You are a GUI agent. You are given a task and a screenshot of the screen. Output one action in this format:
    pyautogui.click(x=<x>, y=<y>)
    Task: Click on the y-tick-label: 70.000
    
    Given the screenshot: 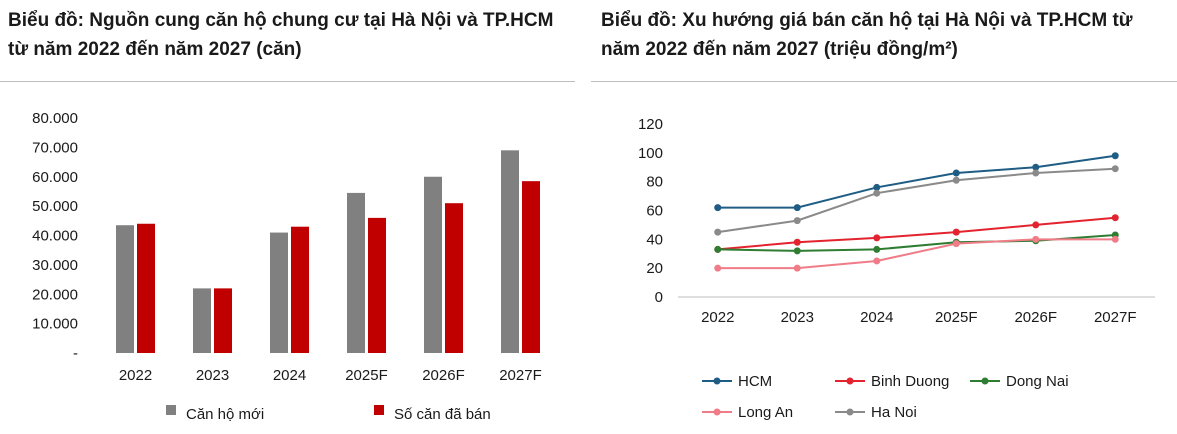 What is the action you would take?
    pyautogui.click(x=55, y=147)
    